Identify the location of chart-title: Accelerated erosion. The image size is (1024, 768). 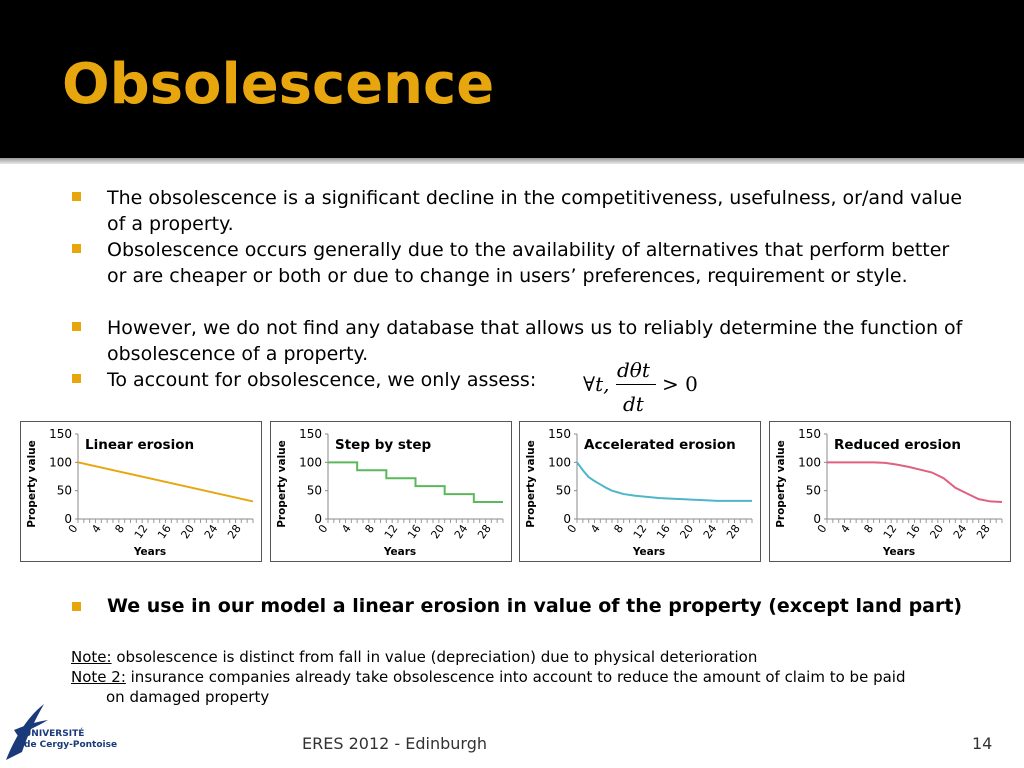
(660, 445).